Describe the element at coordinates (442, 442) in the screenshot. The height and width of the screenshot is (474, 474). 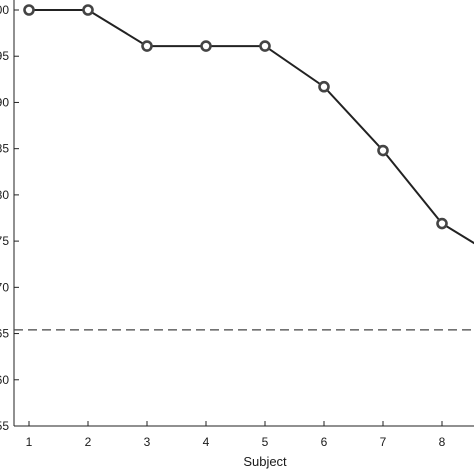
I see `x-tick-label: 8` at that location.